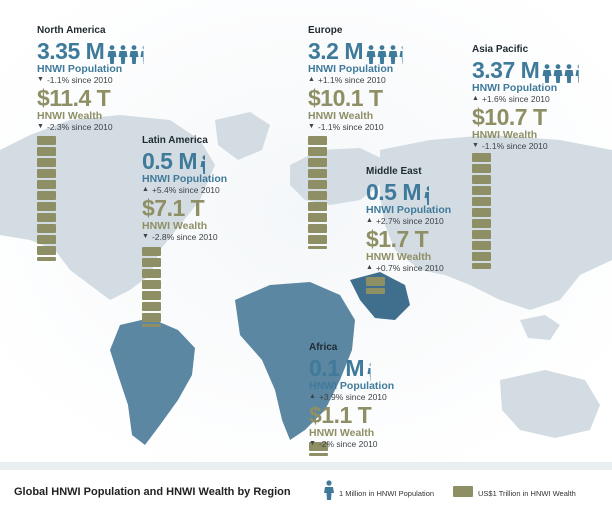 The width and height of the screenshot is (612, 507). Describe the element at coordinates (175, 140) in the screenshot. I see `region-name: Latin America` at that location.